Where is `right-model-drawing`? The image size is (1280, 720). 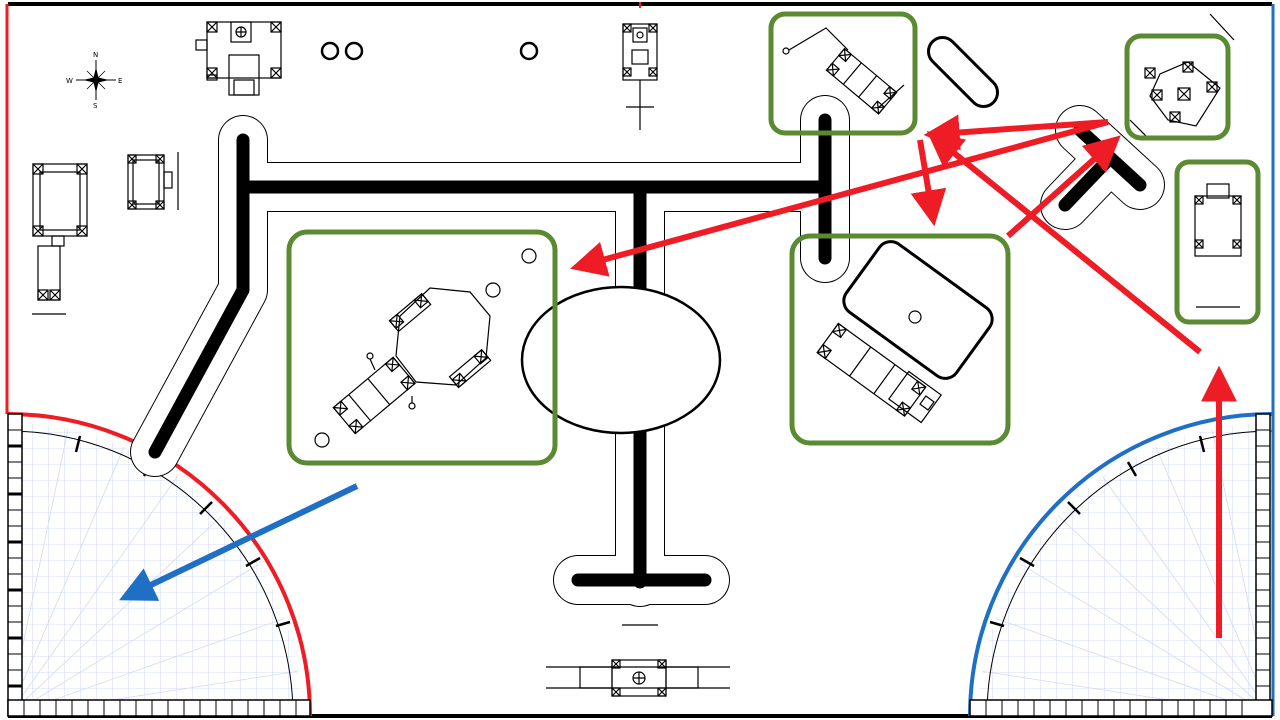 right-model-drawing is located at coordinates (905, 332).